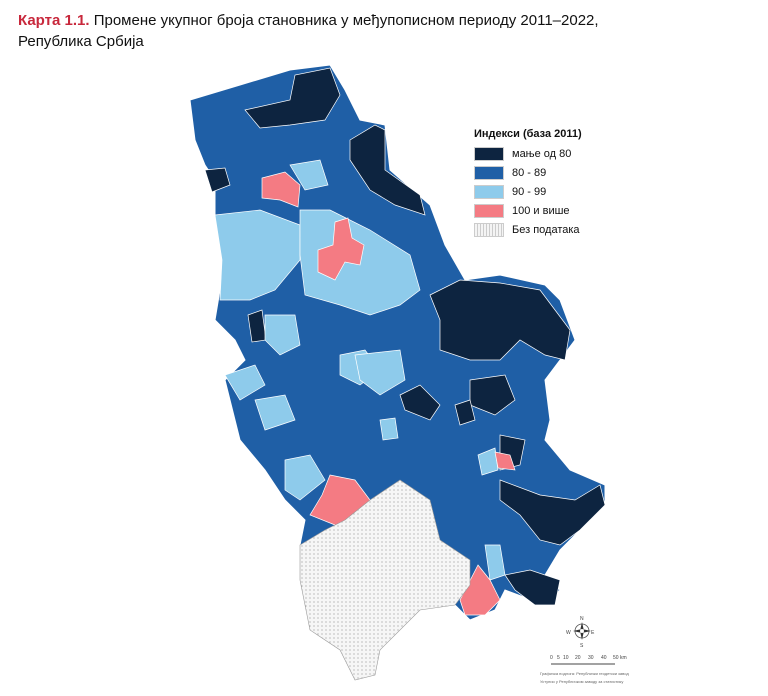 This screenshot has height=696, width=768. What do you see at coordinates (420, 402) in the screenshot?
I see `region-east-central` at bounding box center [420, 402].